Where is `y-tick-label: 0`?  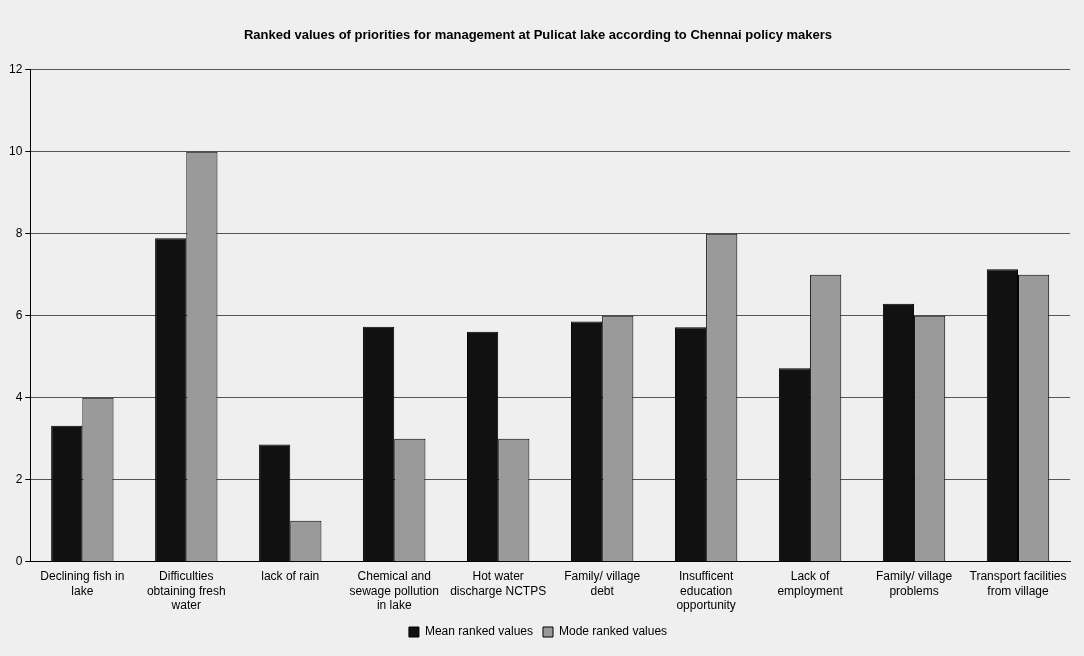 y-tick-label: 0 is located at coordinates (19, 561).